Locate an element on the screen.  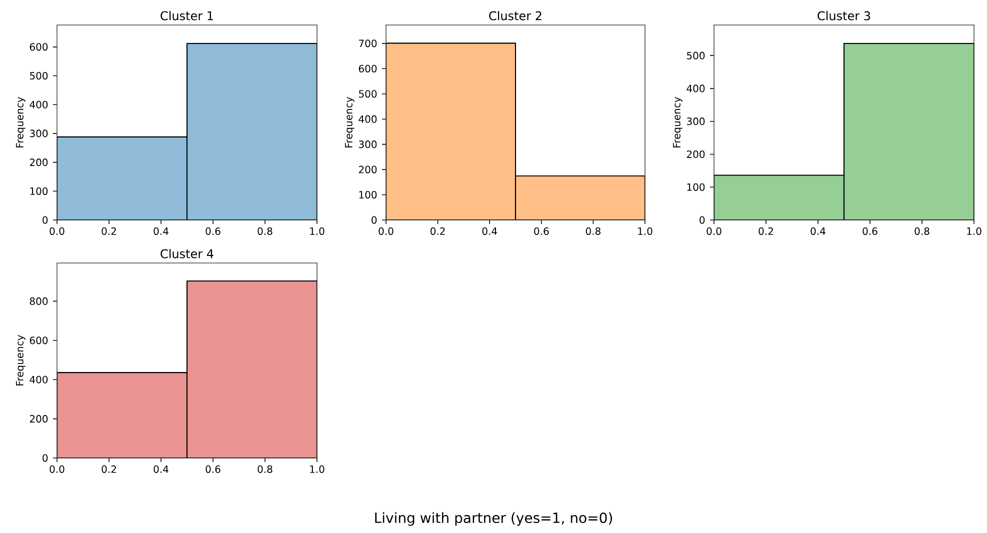
chart-title: Cluster 4 is located at coordinates (187, 253).